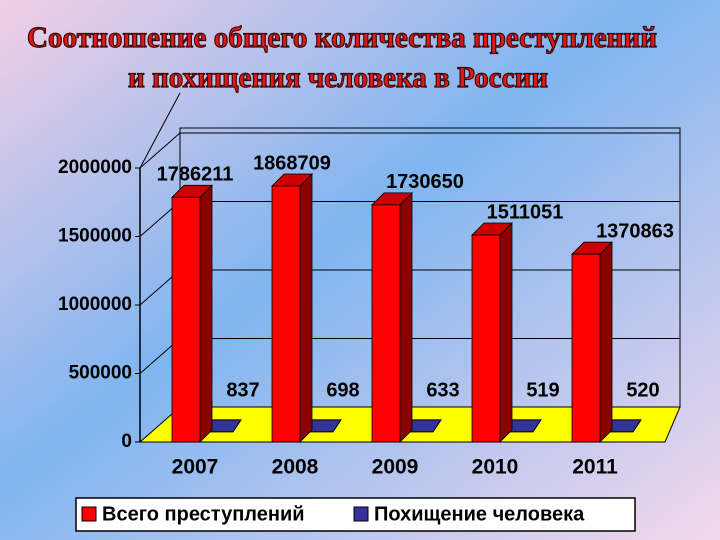 This screenshot has width=720, height=540. What do you see at coordinates (479, 514) in the screenshot?
I see `legend-label: Похищение человека` at bounding box center [479, 514].